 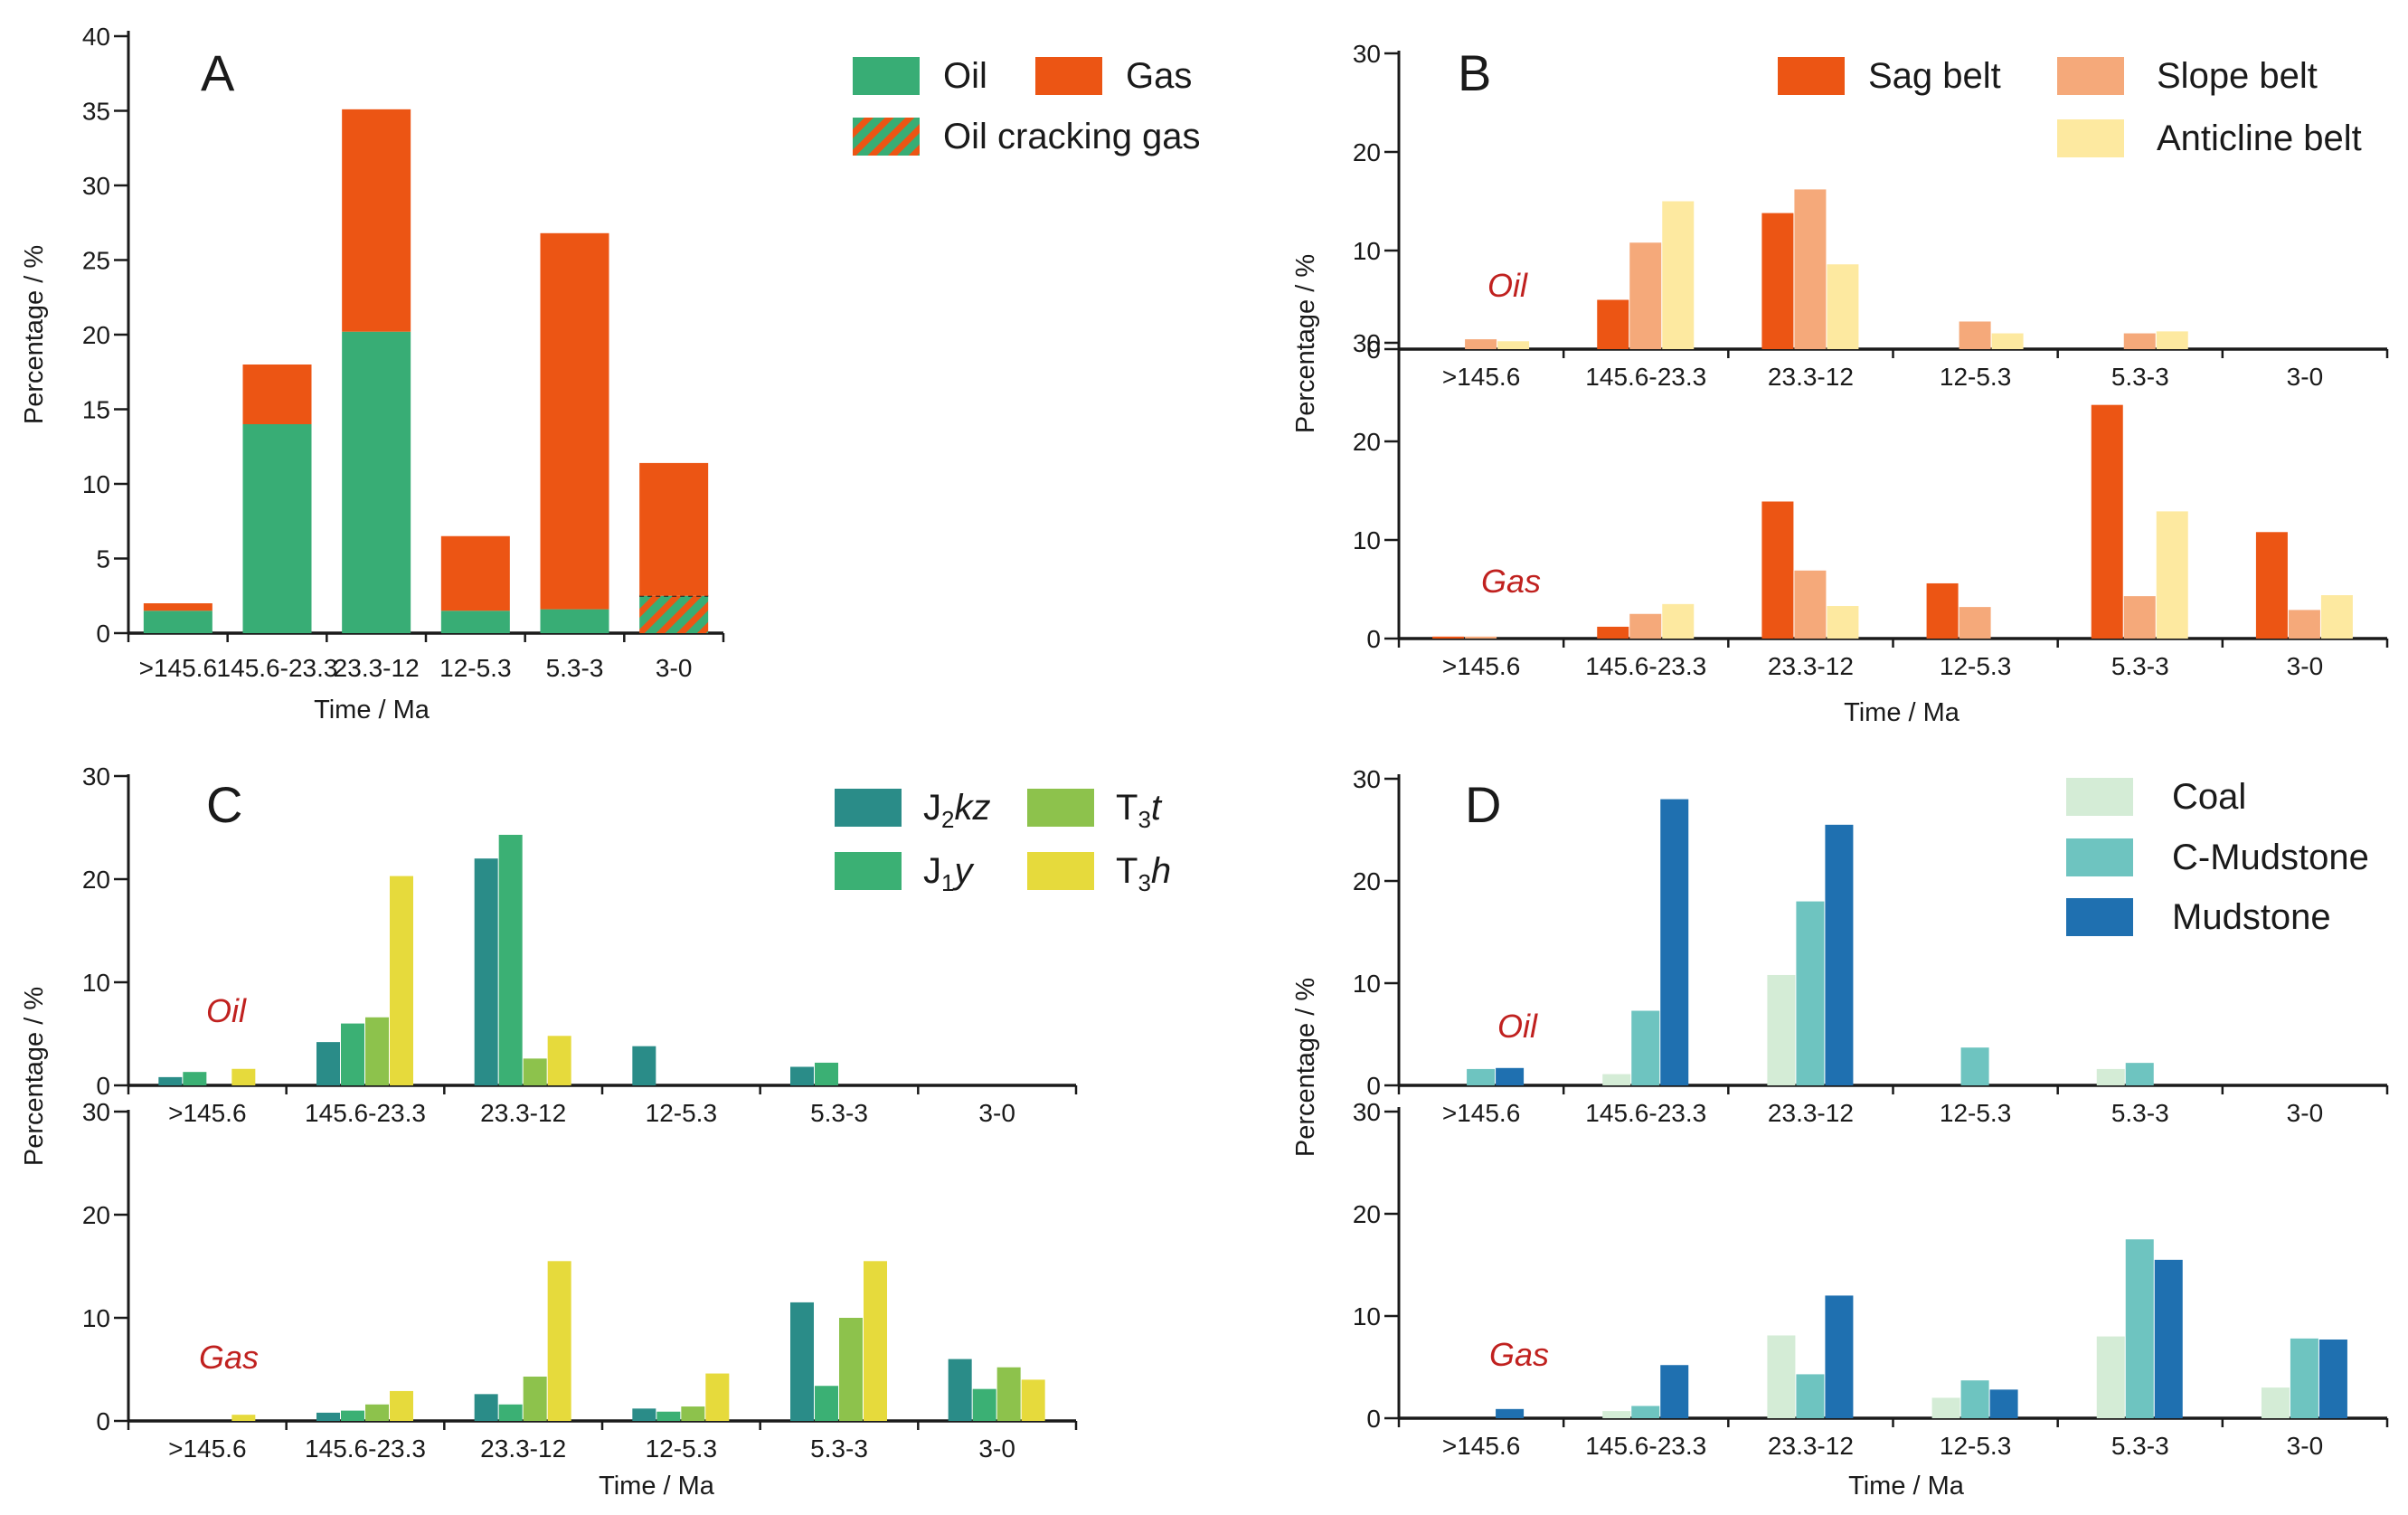 What do you see at coordinates (1159, 76) in the screenshot?
I see `legend-label: Gas` at bounding box center [1159, 76].